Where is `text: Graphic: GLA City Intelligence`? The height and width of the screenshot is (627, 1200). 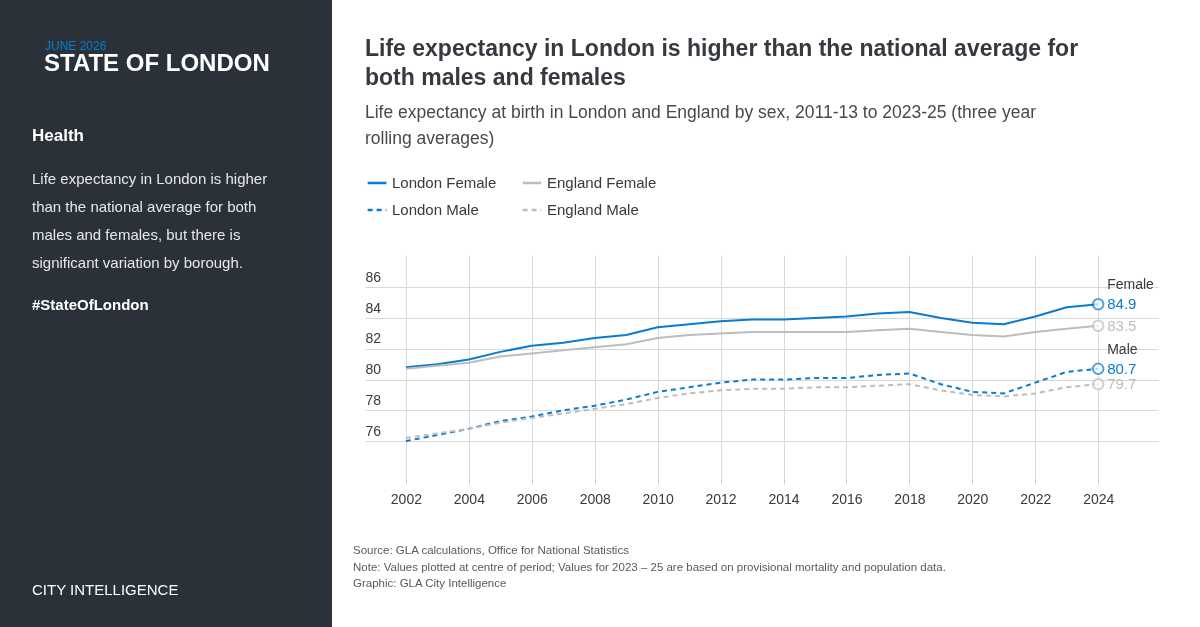 text: Graphic: GLA City Intelligence is located at coordinates (430, 583).